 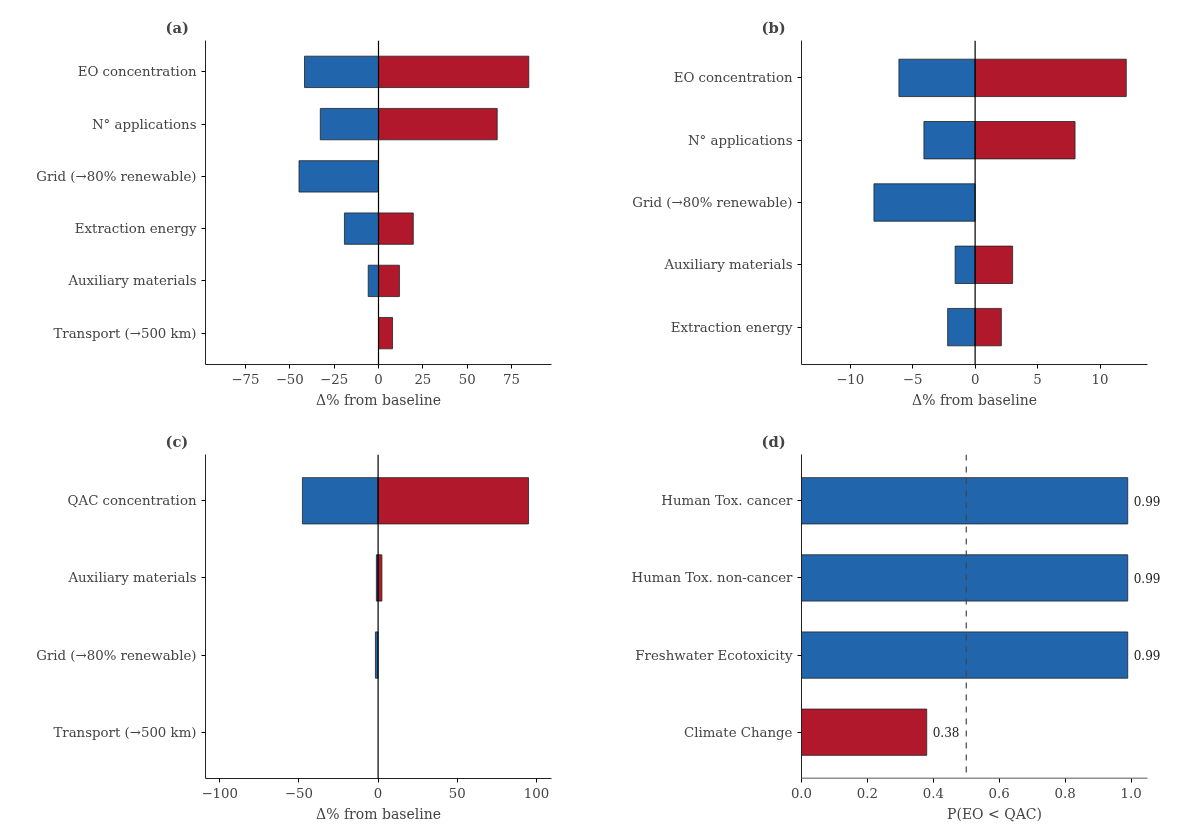 What do you see at coordinates (132, 501) in the screenshot?
I see `y-tick-label: QAC concentration` at bounding box center [132, 501].